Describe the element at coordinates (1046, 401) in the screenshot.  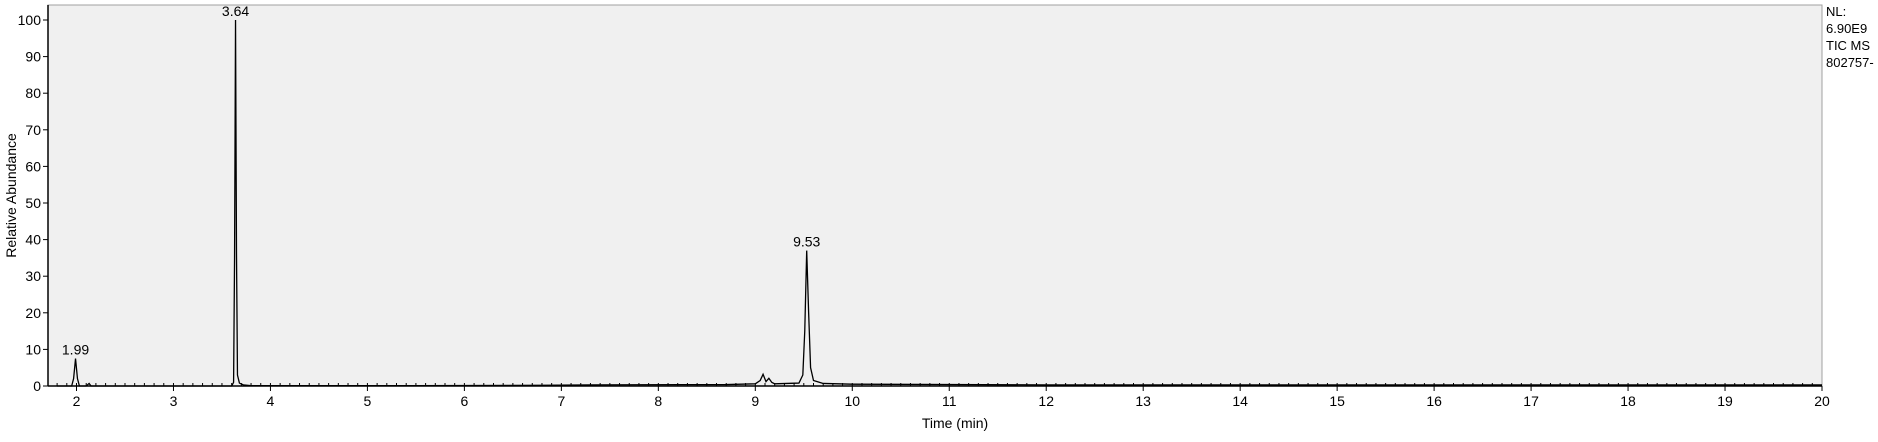
I see `x-tick-label: 12` at that location.